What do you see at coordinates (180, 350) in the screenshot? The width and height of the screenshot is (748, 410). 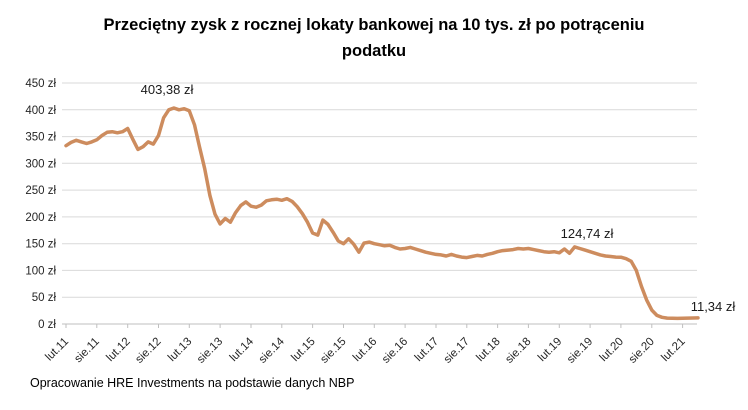 I see `x-axis-label: lut.13` at bounding box center [180, 350].